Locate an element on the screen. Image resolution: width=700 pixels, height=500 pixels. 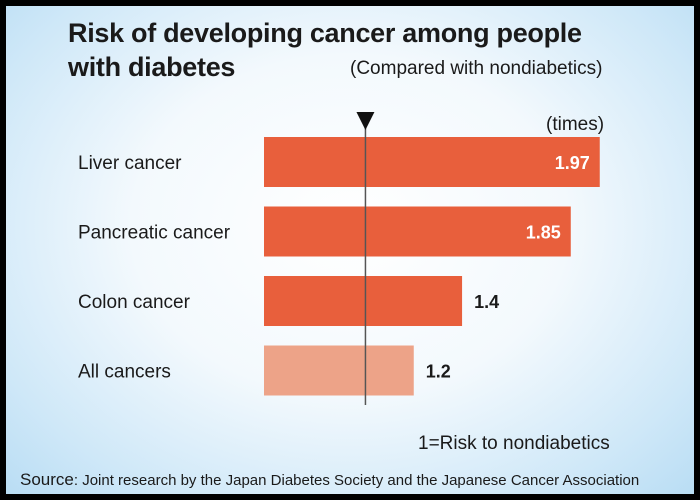
chart-subtitle: (Compared with nondiabetics) is located at coordinates (476, 68).